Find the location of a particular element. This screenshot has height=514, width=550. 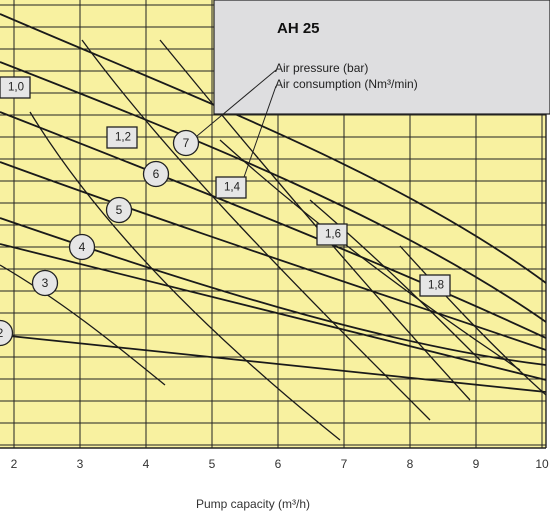

pressure-marker-label: 3 is located at coordinates (45, 283).